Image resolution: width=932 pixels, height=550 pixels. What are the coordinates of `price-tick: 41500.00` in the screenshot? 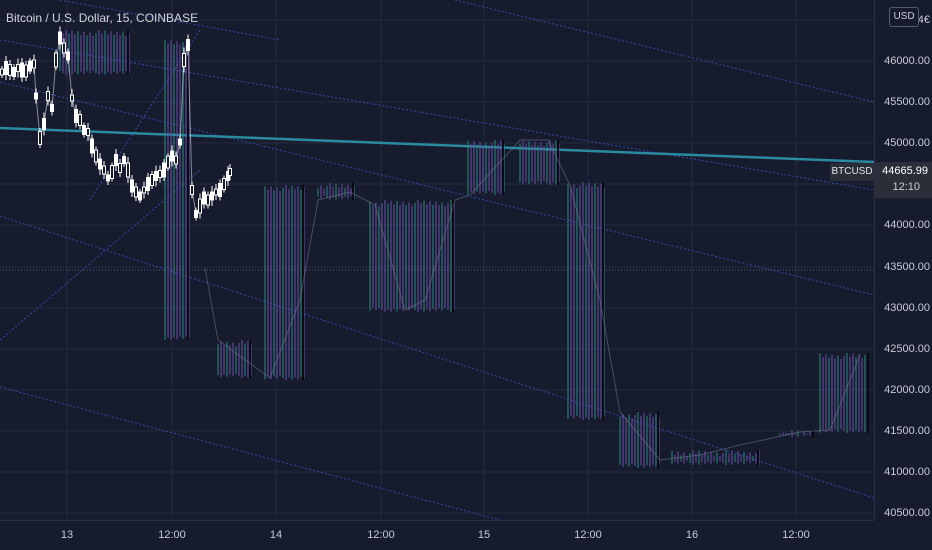 It's located at (907, 431).